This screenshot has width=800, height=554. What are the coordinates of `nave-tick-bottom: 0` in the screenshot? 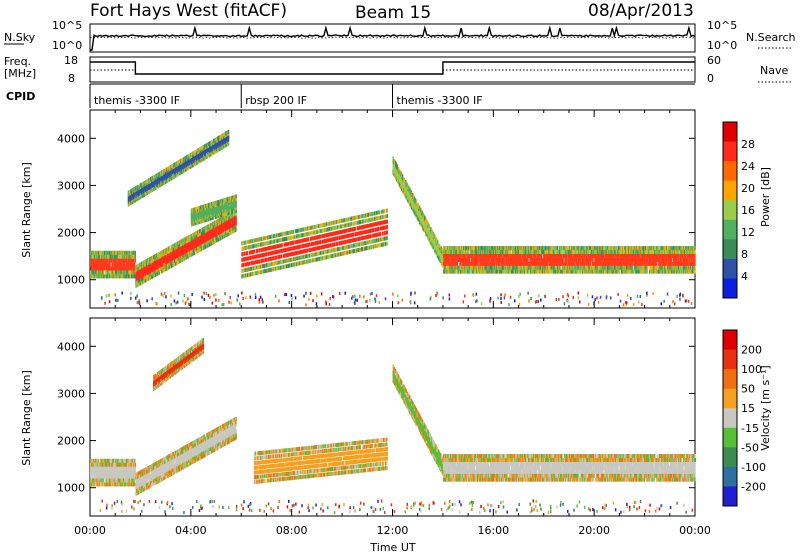 It's located at (710, 78).